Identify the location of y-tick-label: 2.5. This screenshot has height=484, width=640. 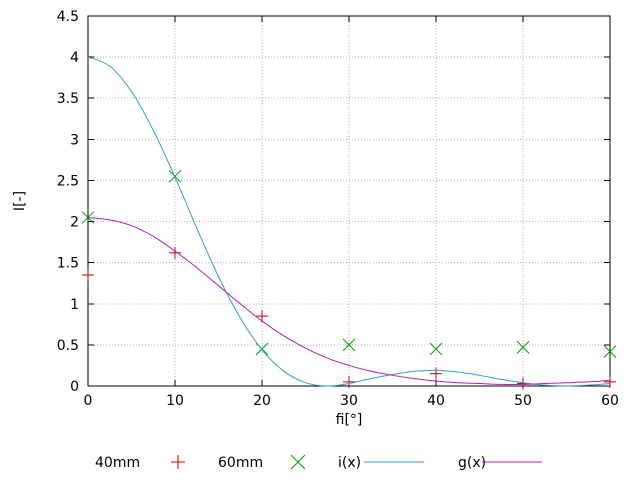
(68, 181).